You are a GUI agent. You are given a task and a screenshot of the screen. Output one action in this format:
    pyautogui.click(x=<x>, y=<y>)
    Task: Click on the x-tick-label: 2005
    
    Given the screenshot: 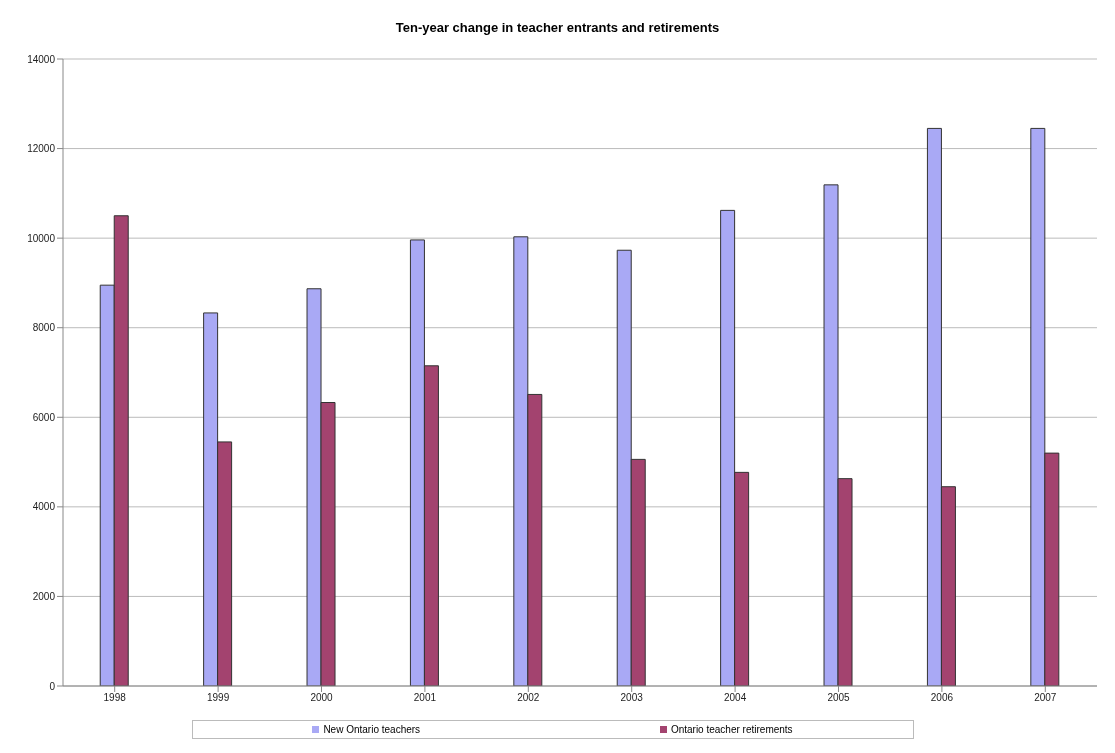 What is the action you would take?
    pyautogui.click(x=839, y=698)
    